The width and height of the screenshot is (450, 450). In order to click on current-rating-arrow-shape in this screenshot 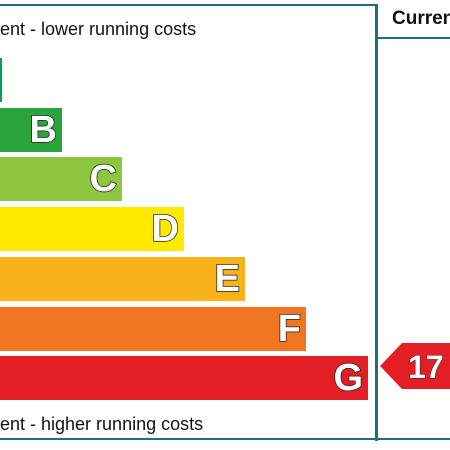, I will do `click(415, 366)`.